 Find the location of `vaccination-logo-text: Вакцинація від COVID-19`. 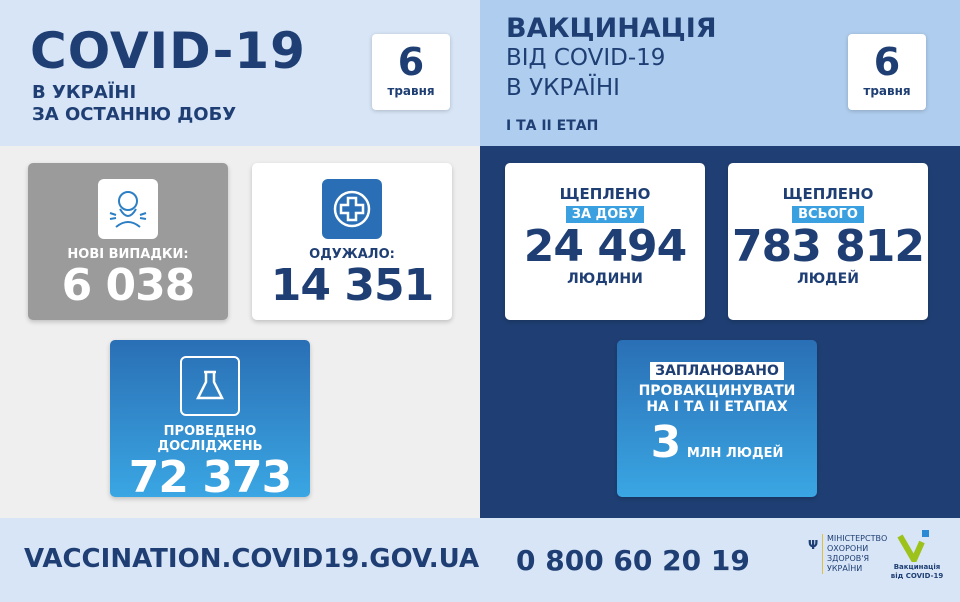

vaccination-logo-text: Вакцинація від COVID-19 is located at coordinates (917, 572).